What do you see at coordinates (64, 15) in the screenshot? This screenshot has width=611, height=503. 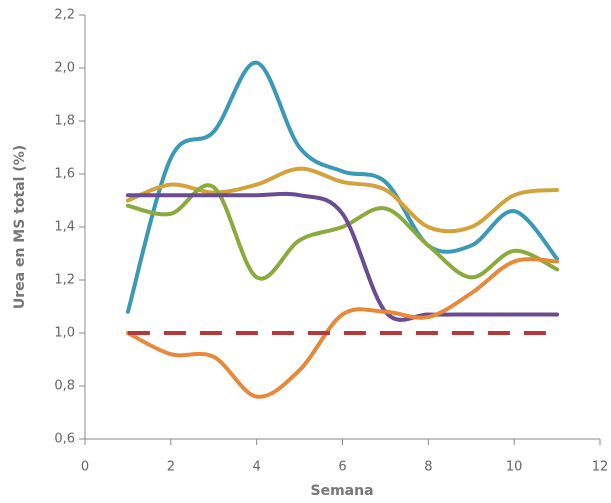 I see `y-tick-label: 2,2` at bounding box center [64, 15].